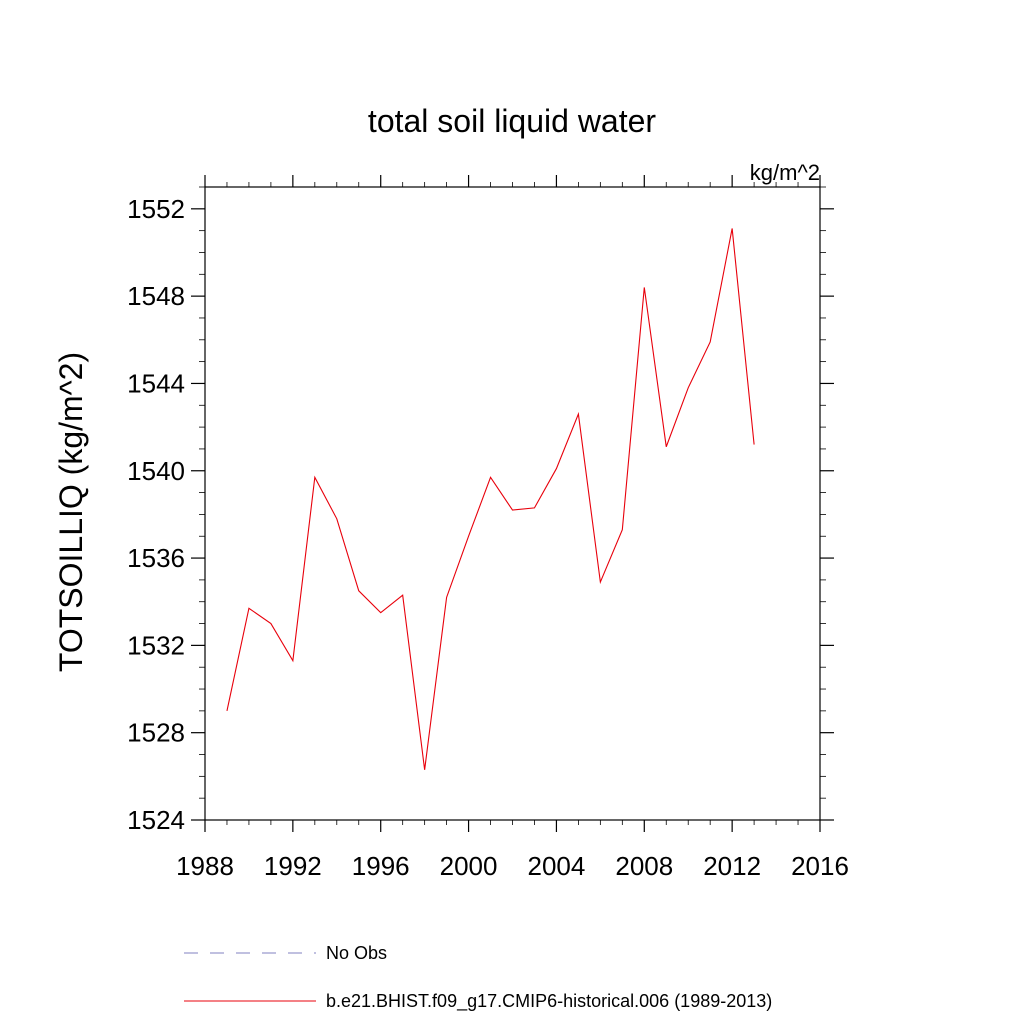 This screenshot has height=1024, width=1024. What do you see at coordinates (469, 866) in the screenshot?
I see `x-tick-label: 2000` at bounding box center [469, 866].